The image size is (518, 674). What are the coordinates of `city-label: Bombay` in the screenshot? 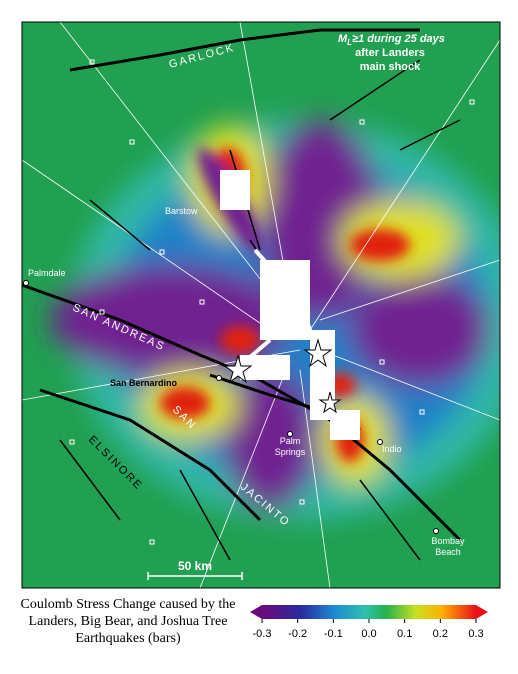 It's located at (448, 541).